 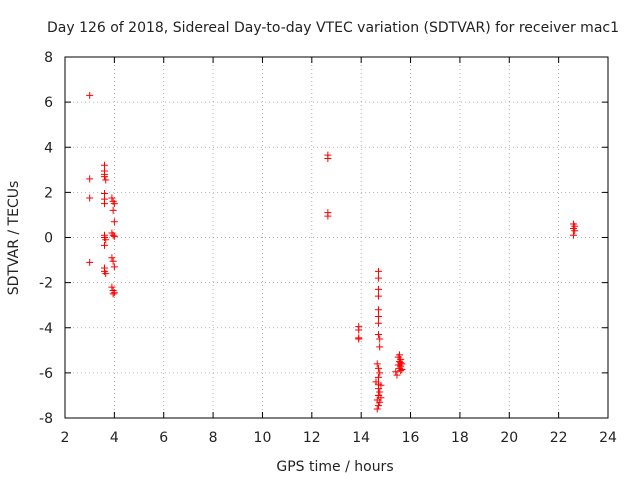 I want to click on x-tick-label: 24, so click(x=608, y=438).